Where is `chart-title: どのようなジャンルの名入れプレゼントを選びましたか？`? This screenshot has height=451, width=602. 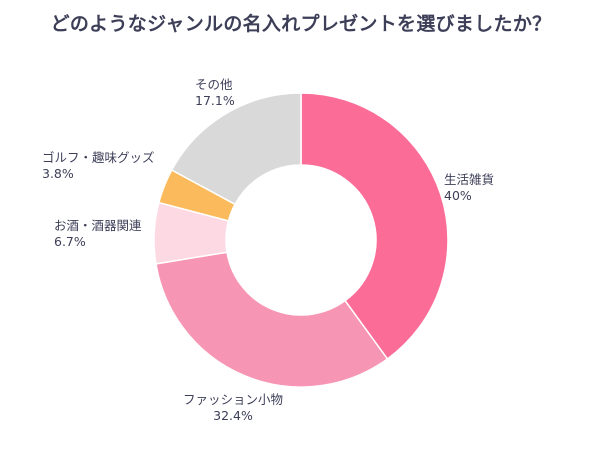
chart-title: どのようなジャンルの名入れプレゼントを選びましたか？ is located at coordinates (301, 24).